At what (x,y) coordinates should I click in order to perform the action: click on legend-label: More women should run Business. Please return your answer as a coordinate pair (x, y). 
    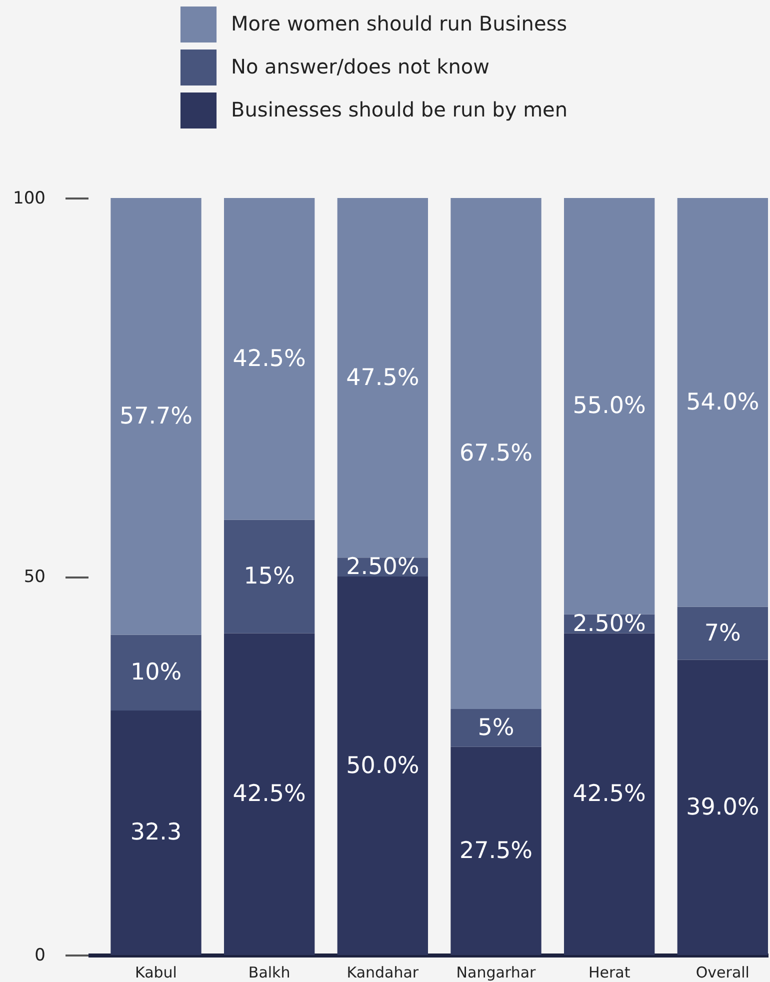
    Looking at the image, I should click on (399, 24).